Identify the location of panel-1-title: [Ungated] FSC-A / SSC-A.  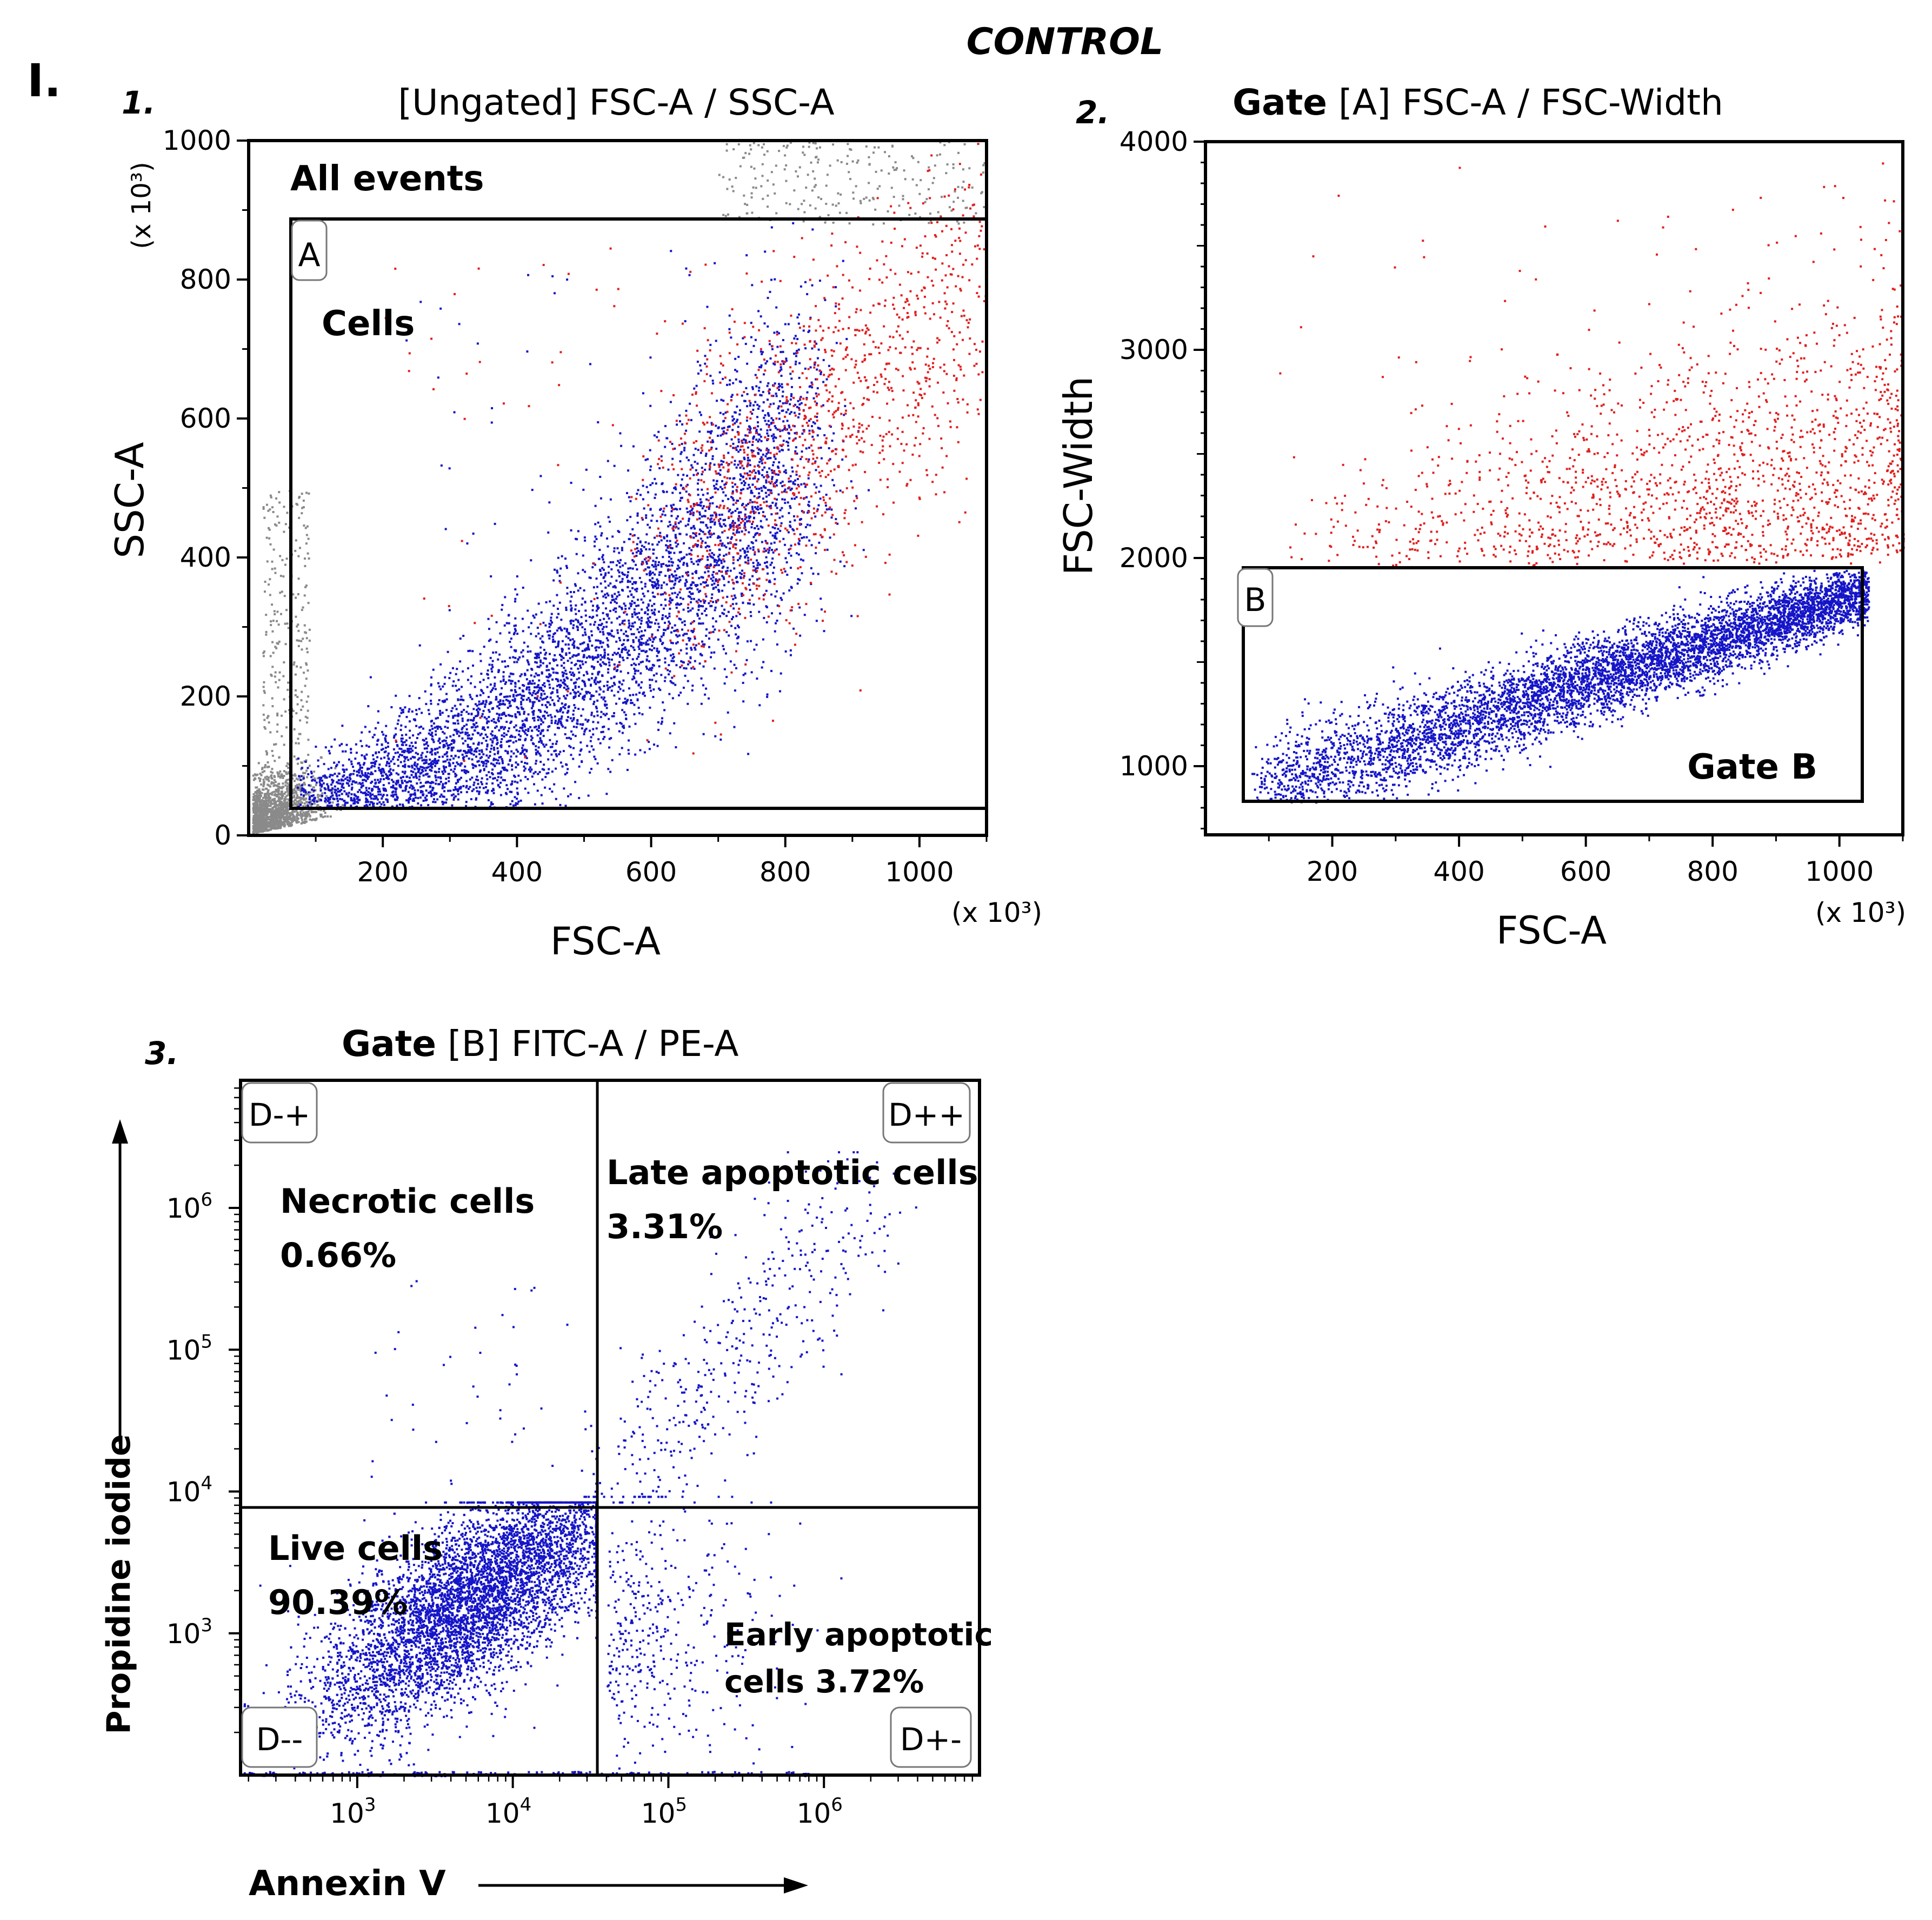
(616, 102).